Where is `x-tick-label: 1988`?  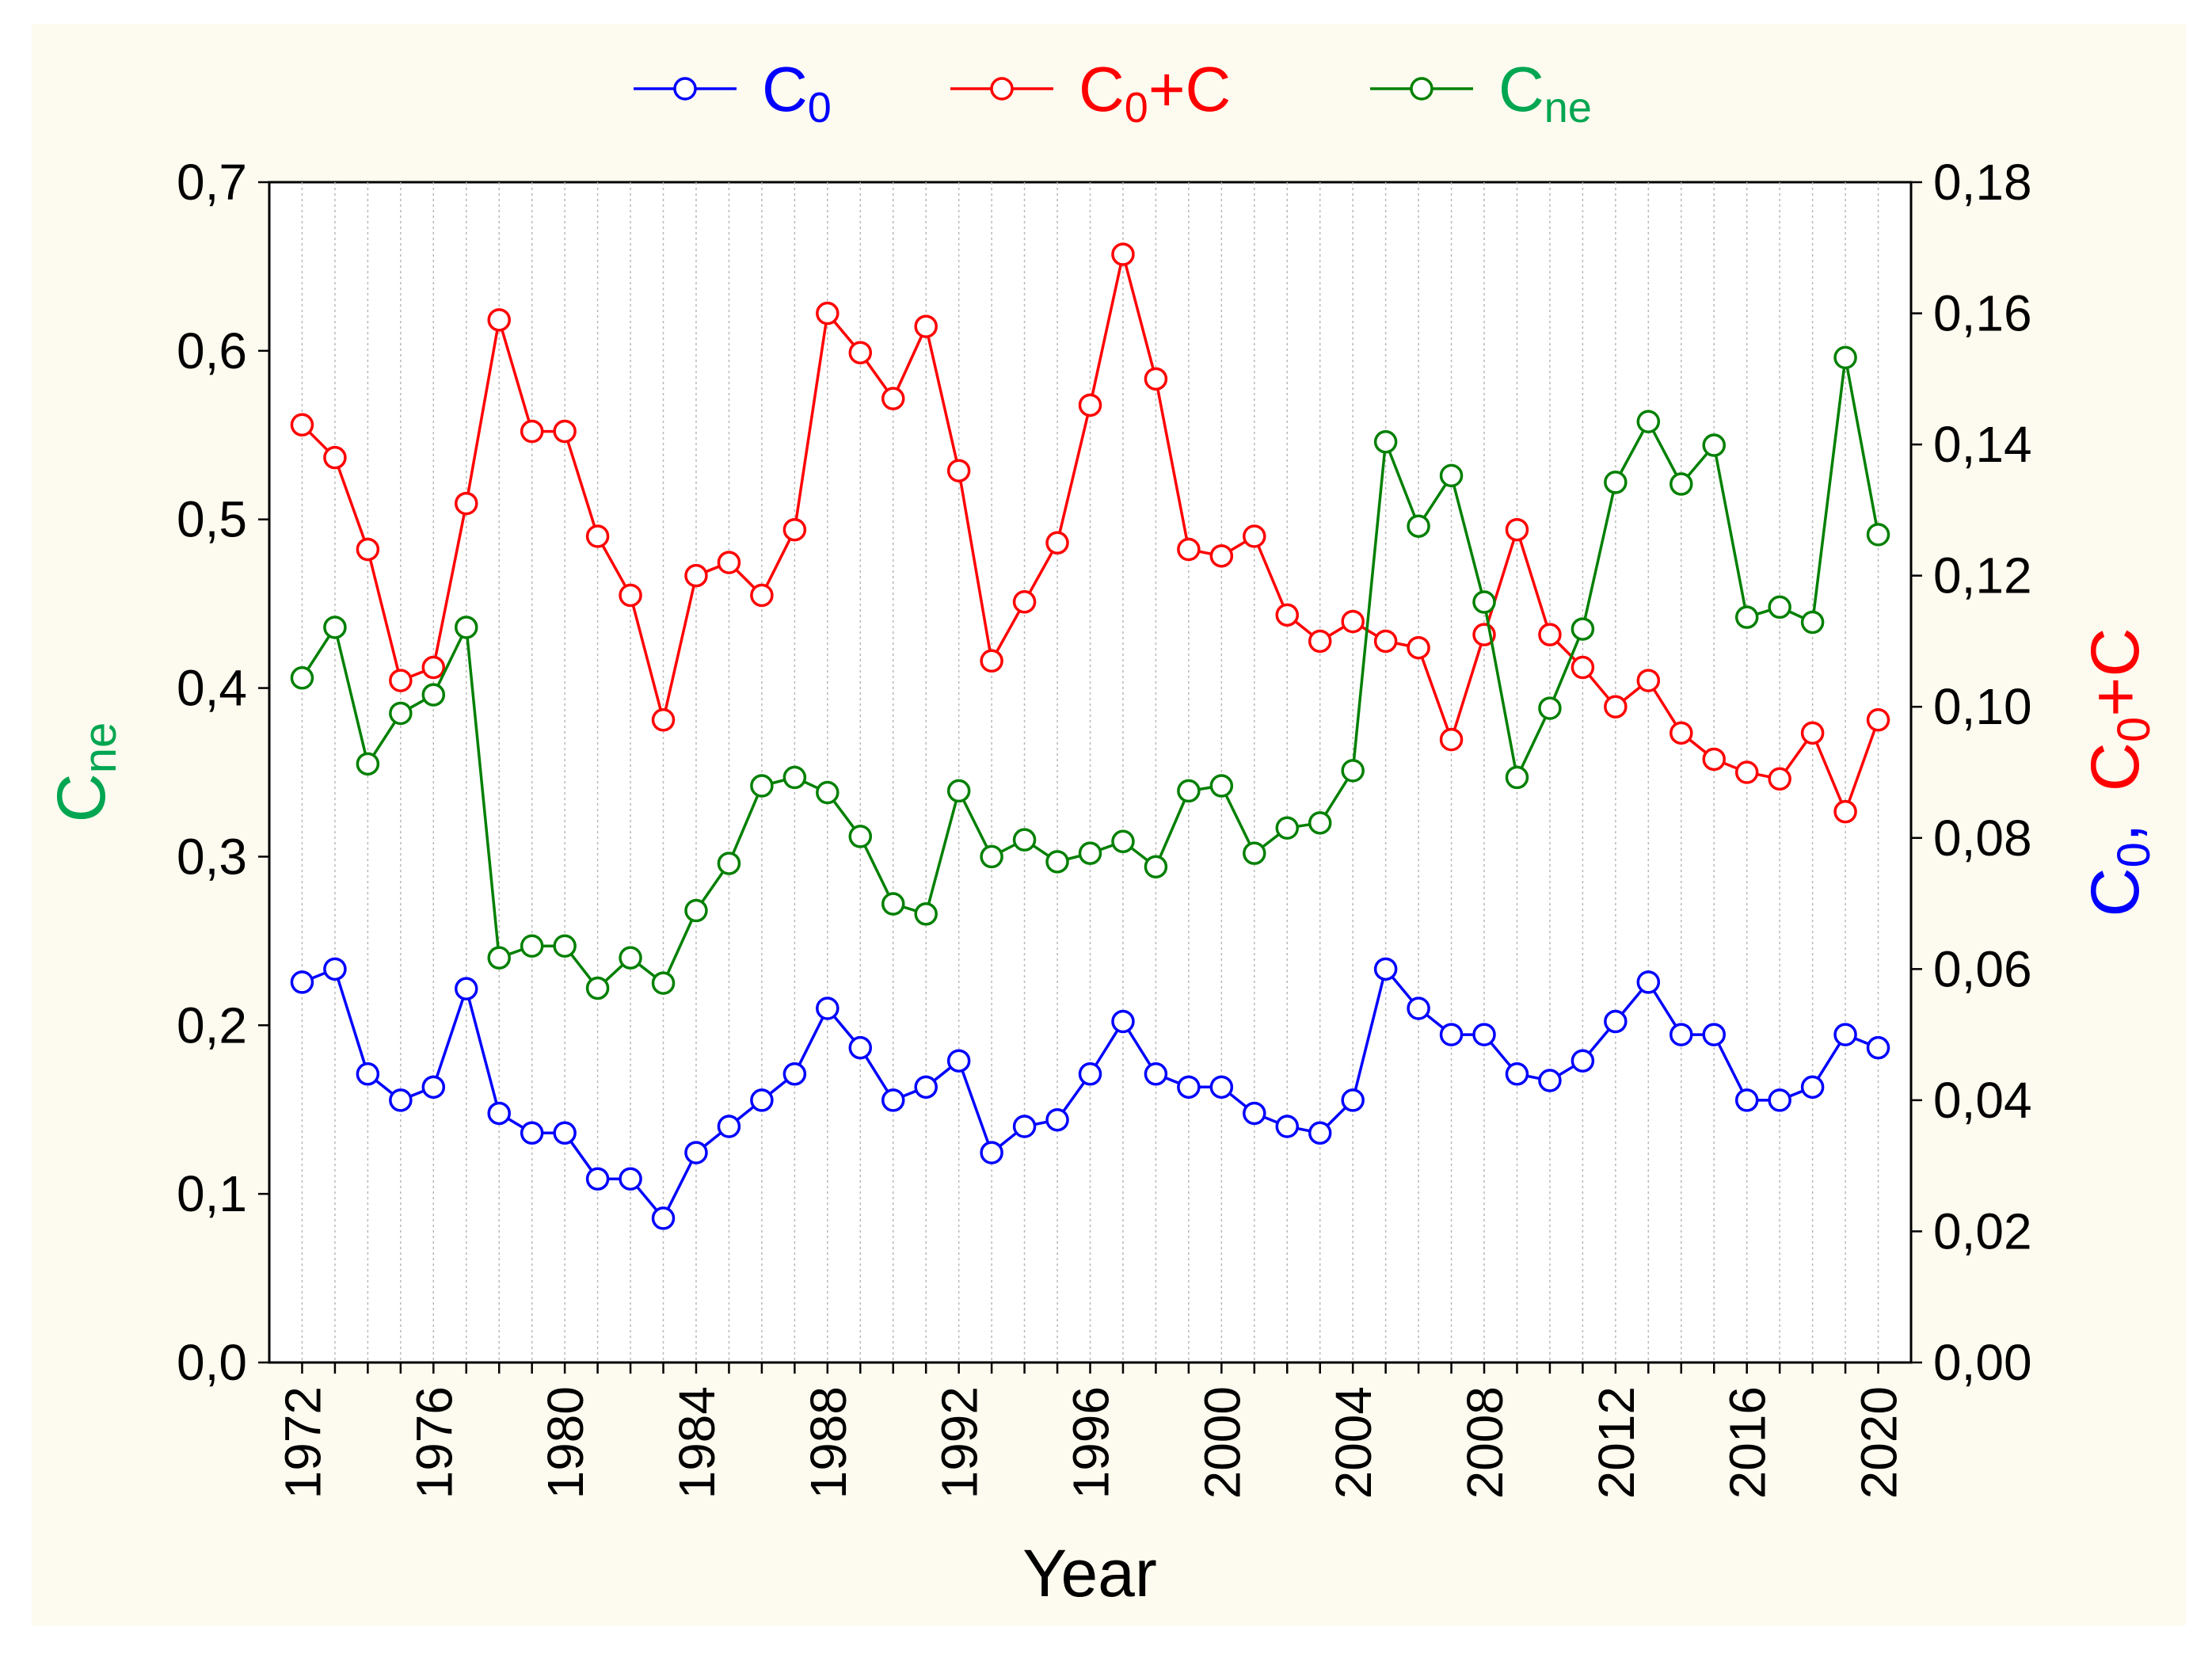 x-tick-label: 1988 is located at coordinates (828, 1442).